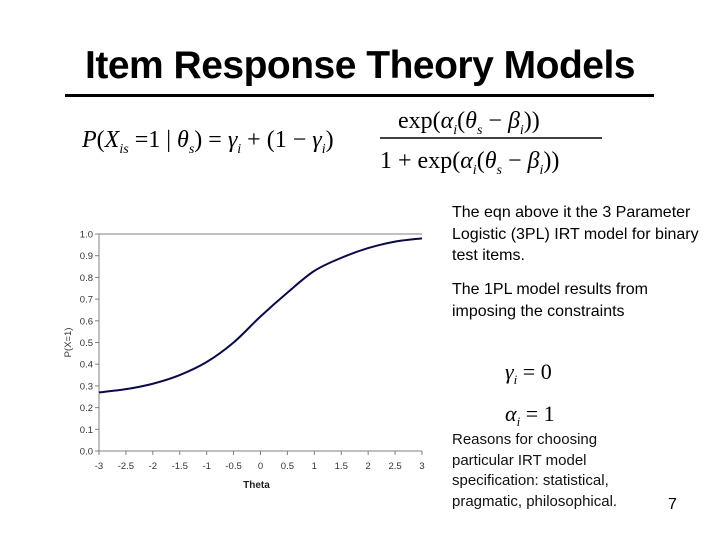 Image resolution: width=720 pixels, height=540 pixels. Describe the element at coordinates (153, 466) in the screenshot. I see `x-tick-label: -2` at that location.